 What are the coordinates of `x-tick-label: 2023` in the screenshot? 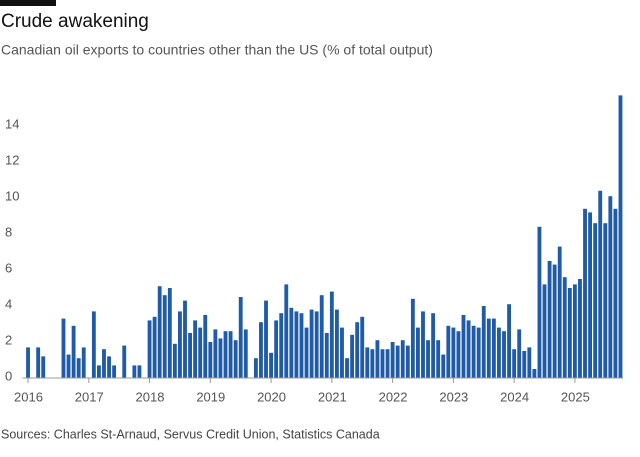 It's located at (453, 396).